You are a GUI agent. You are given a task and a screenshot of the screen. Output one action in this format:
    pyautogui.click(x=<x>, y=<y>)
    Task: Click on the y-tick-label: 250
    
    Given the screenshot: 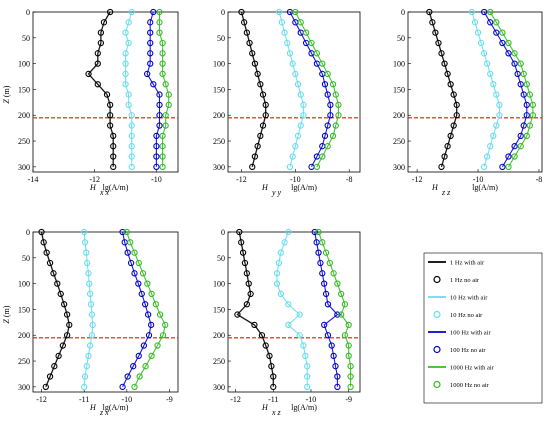 What is the action you would take?
    pyautogui.click(x=219, y=361)
    